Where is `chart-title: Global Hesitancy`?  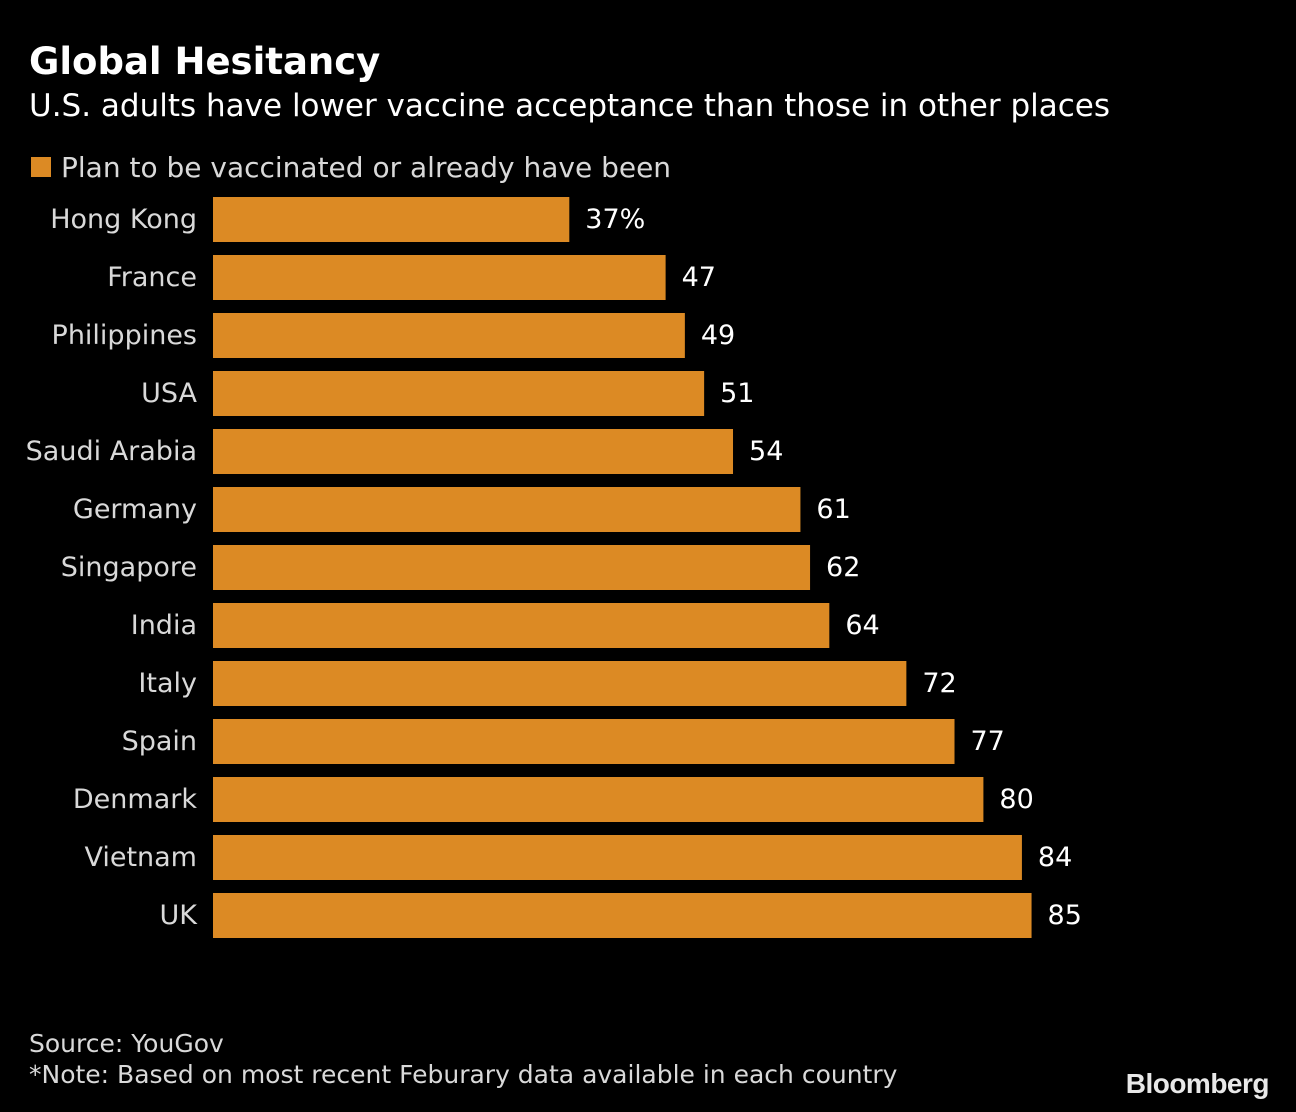
chart-title: Global Hesitancy is located at coordinates (205, 61).